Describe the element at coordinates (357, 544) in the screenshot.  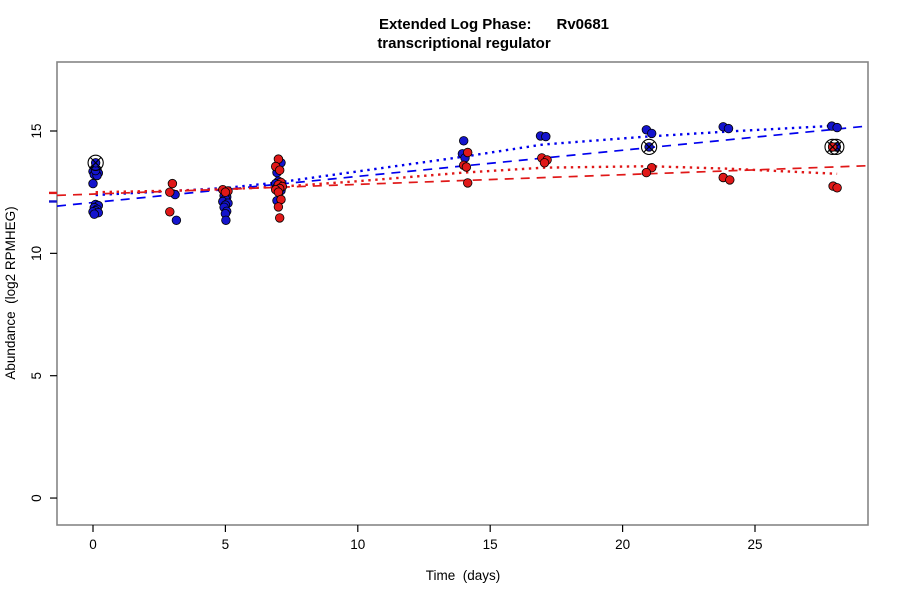
I see `x-tick-label: 10` at that location.